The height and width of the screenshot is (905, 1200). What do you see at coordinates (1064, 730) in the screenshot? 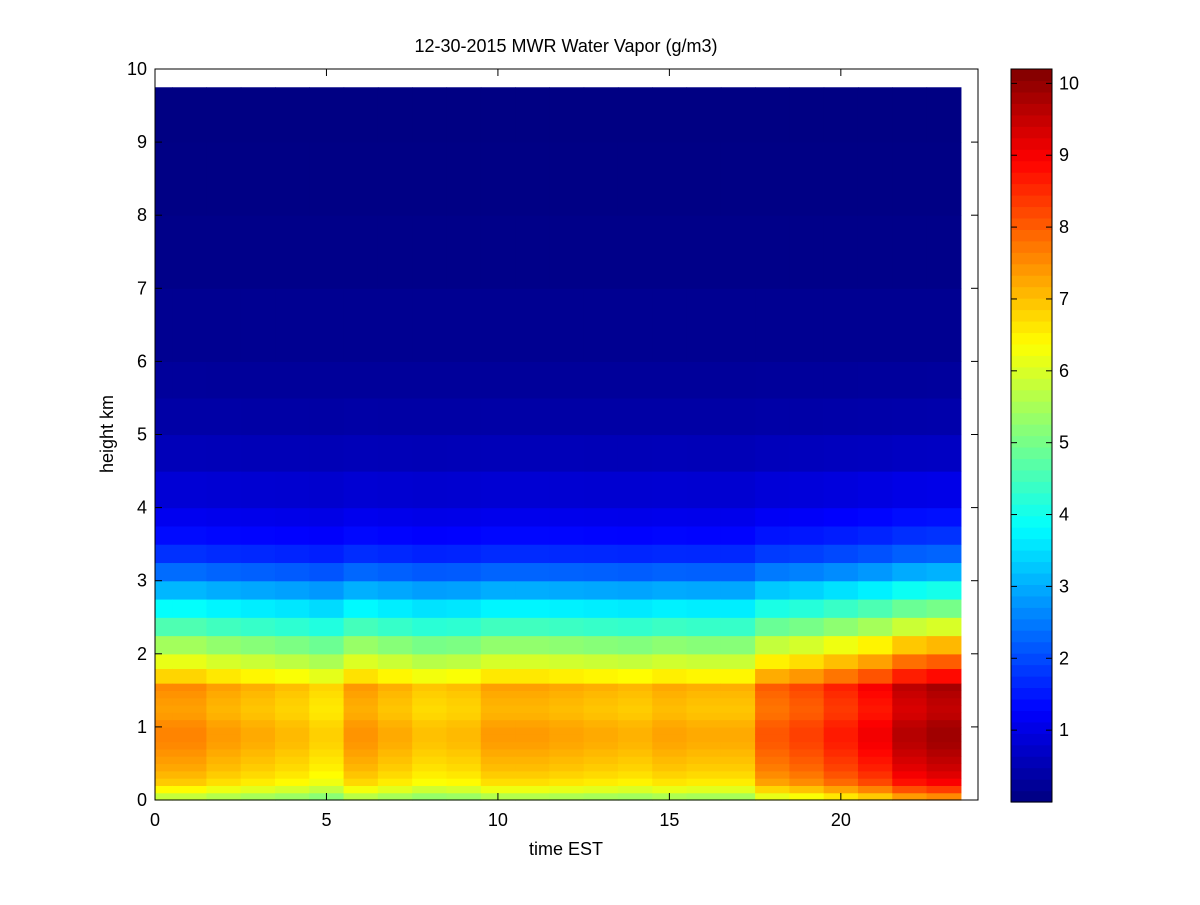
I see `colorbar-tick-label: 1` at bounding box center [1064, 730].